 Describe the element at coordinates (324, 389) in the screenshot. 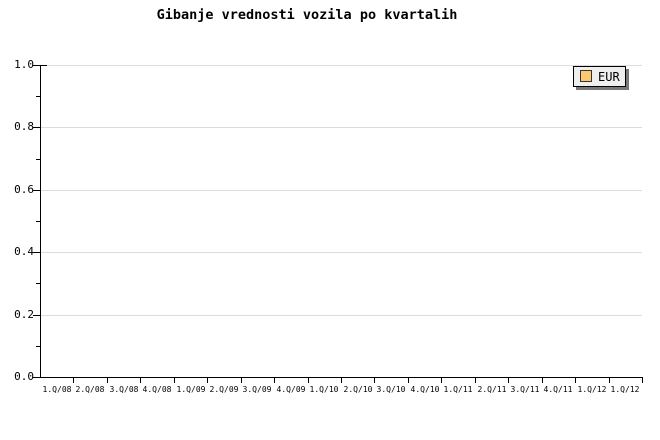

I see `x-tick-label: 1.Q/10` at that location.